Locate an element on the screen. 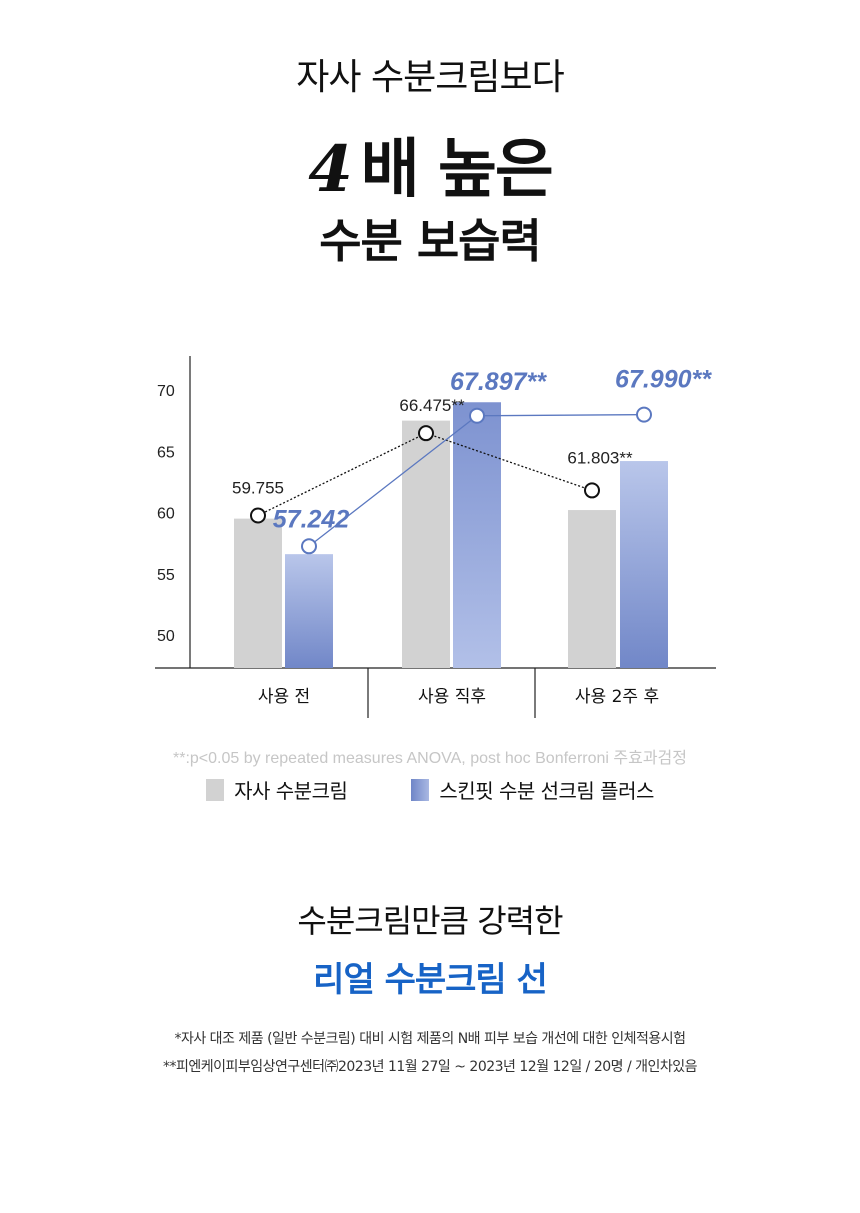 This screenshot has width=860, height=1213. legend-item-own-cream: 자사 수분크림 is located at coordinates (277, 789).